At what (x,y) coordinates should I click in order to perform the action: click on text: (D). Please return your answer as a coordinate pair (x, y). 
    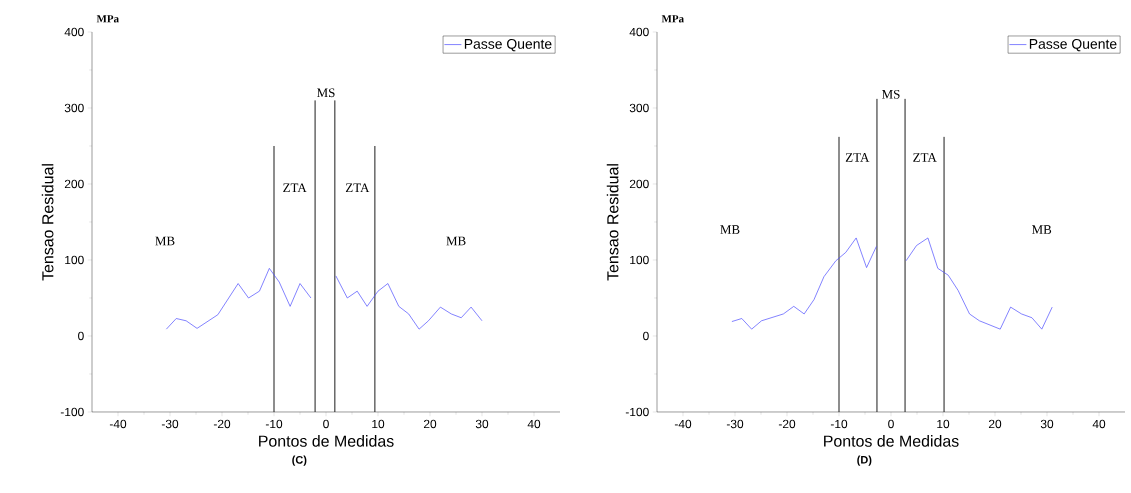
    Looking at the image, I should click on (864, 460).